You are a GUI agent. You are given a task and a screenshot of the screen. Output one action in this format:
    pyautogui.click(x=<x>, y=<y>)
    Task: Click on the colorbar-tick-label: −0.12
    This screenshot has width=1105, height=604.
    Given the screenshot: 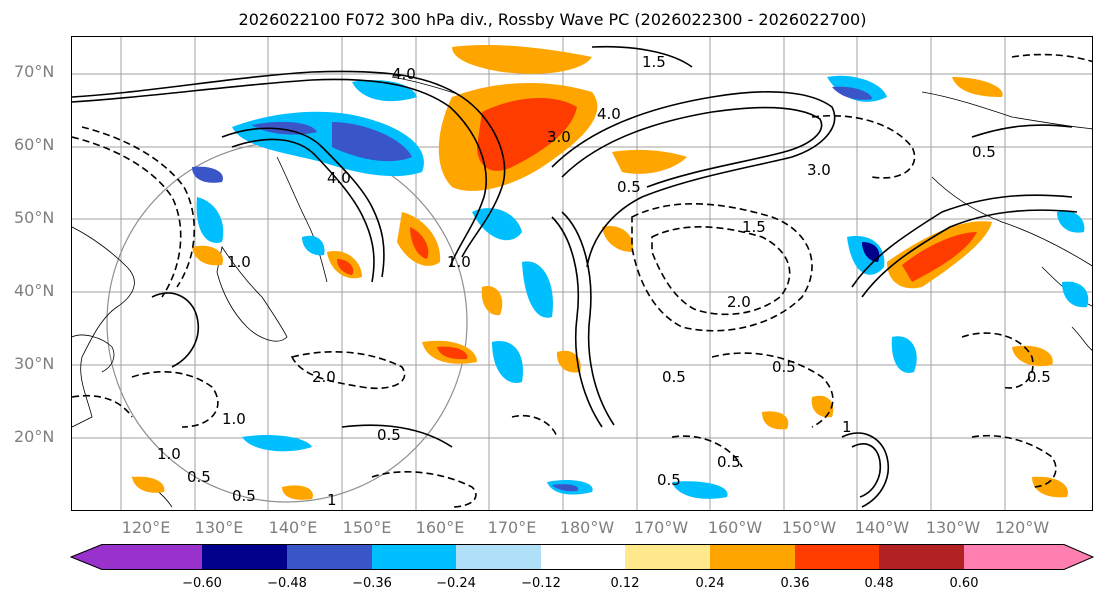 What is the action you would take?
    pyautogui.click(x=541, y=583)
    